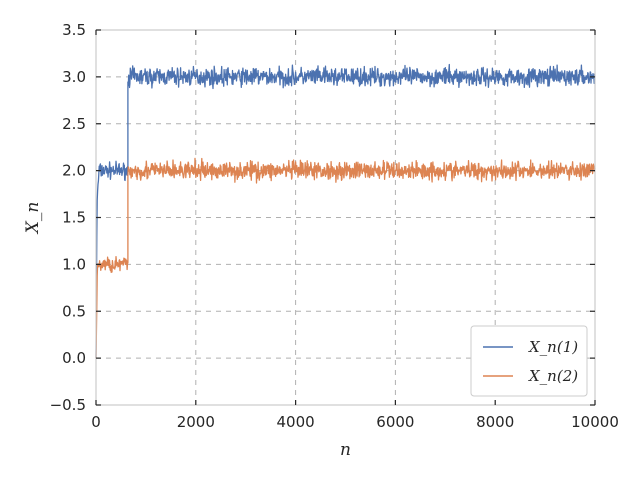 Image resolution: width=640 pixels, height=480 pixels. What do you see at coordinates (74, 171) in the screenshot?
I see `y-tick-label: 2.0` at bounding box center [74, 171].